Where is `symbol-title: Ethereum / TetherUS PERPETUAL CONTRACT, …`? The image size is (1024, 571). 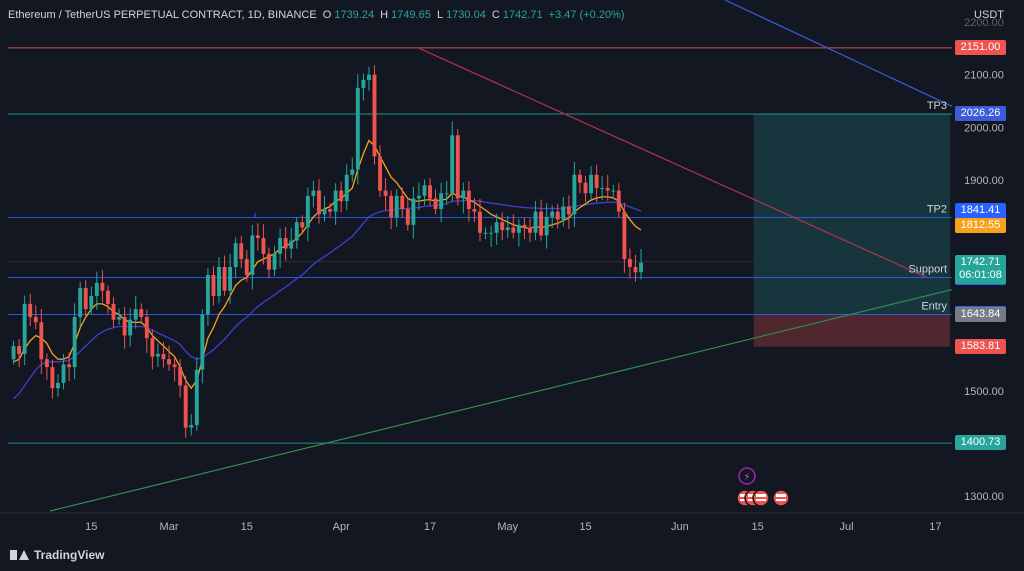 symbol-title: Ethereum / TetherUS PERPETUAL CONTRACT, … is located at coordinates (162, 15).